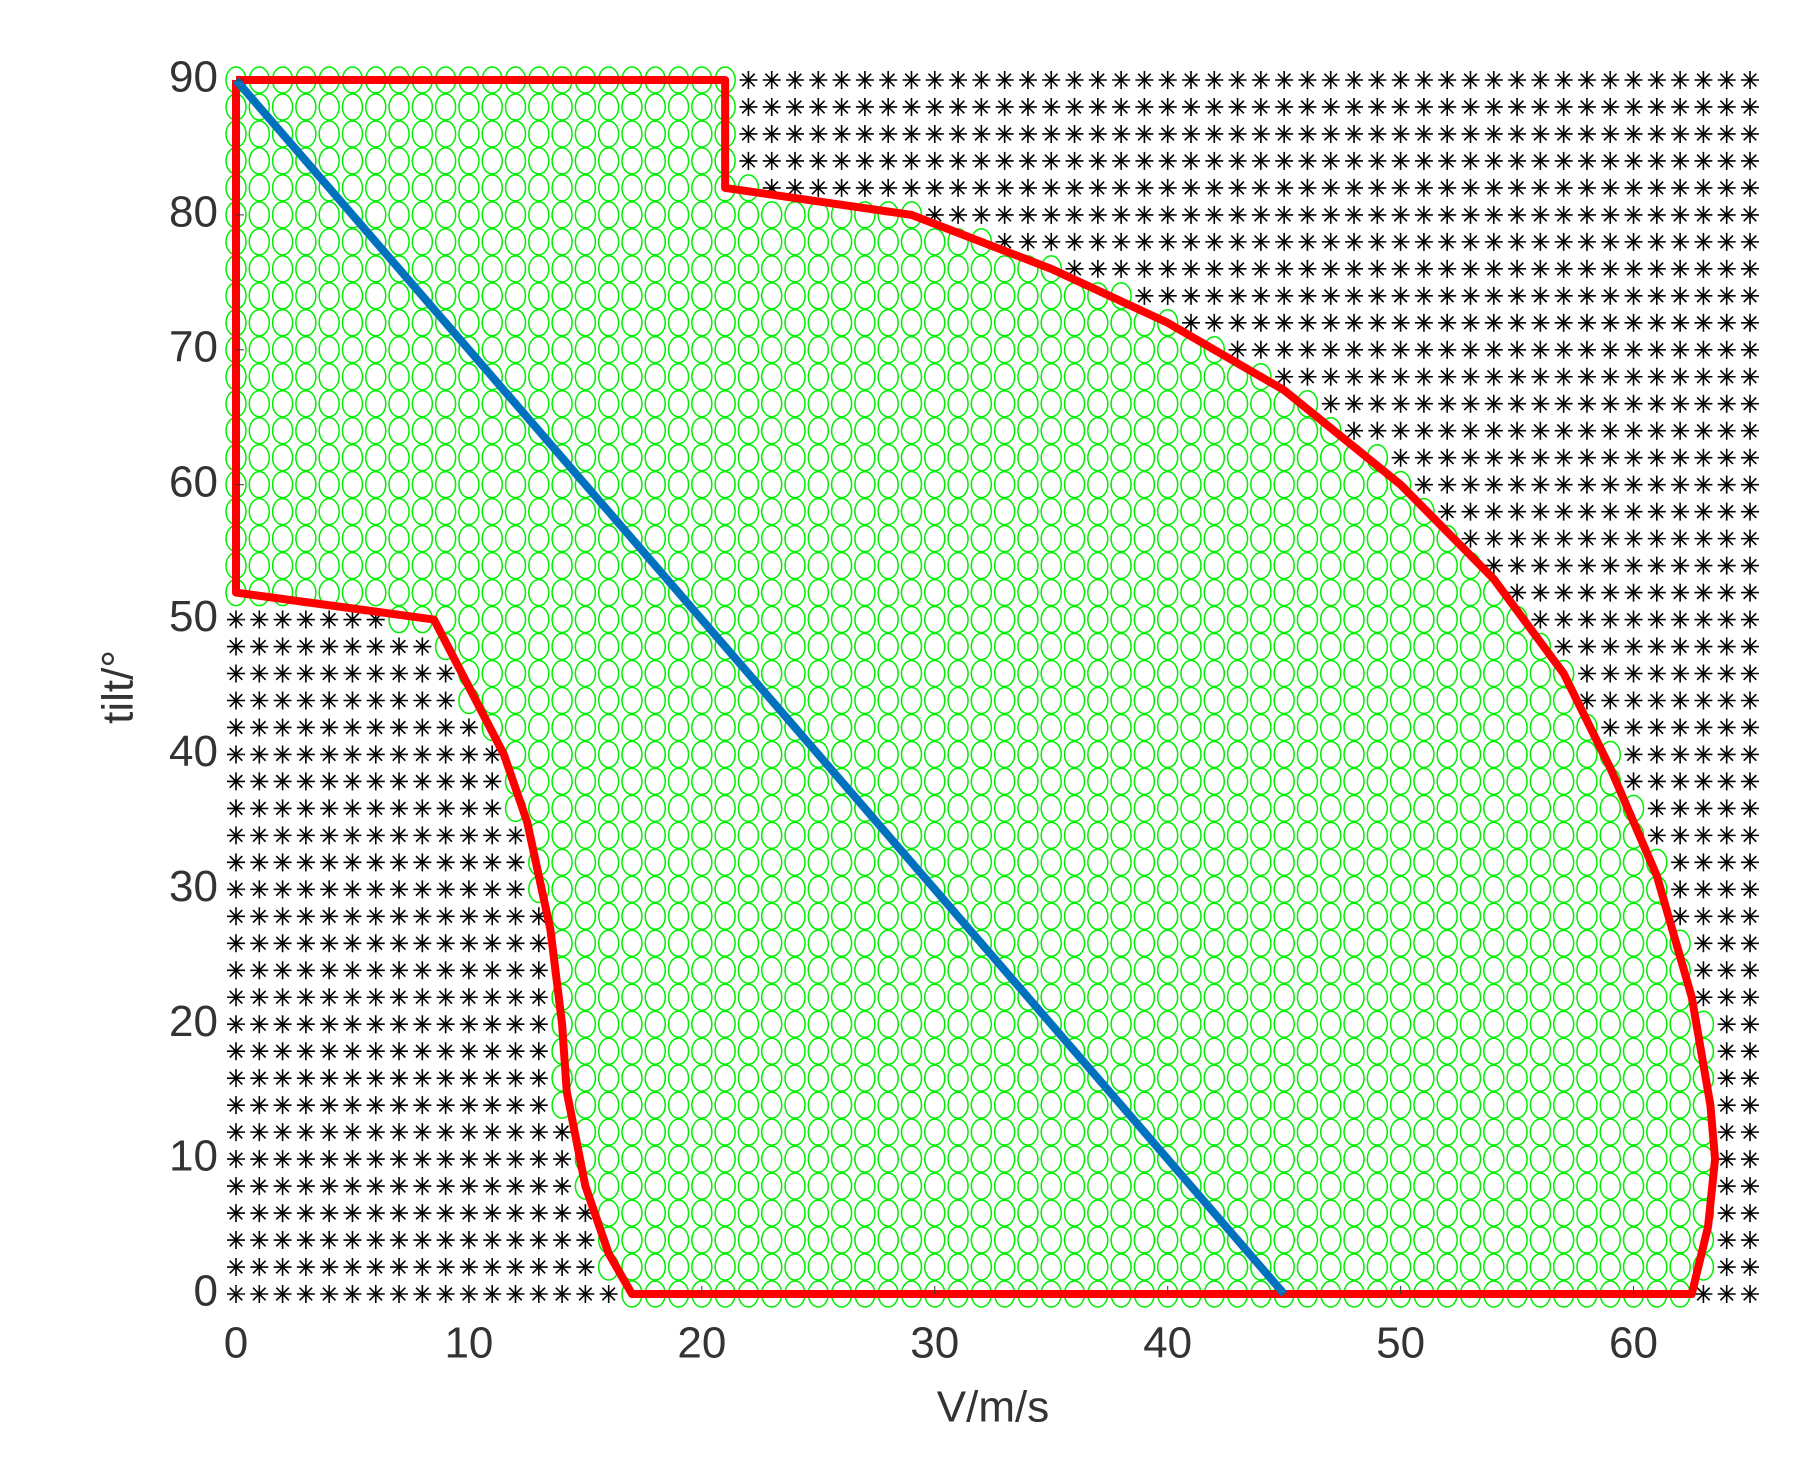 This screenshot has width=1803, height=1477. What do you see at coordinates (1633, 1343) in the screenshot?
I see `x-tick-label: 60` at bounding box center [1633, 1343].